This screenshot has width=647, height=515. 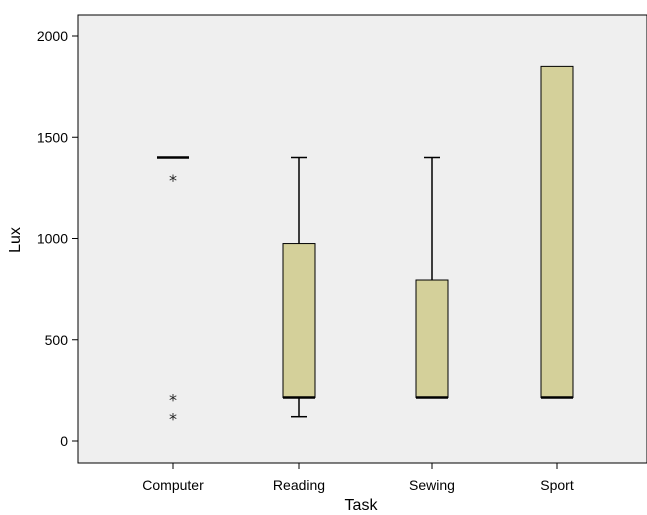 What do you see at coordinates (362, 505) in the screenshot?
I see `x-axis-title: Task` at bounding box center [362, 505].